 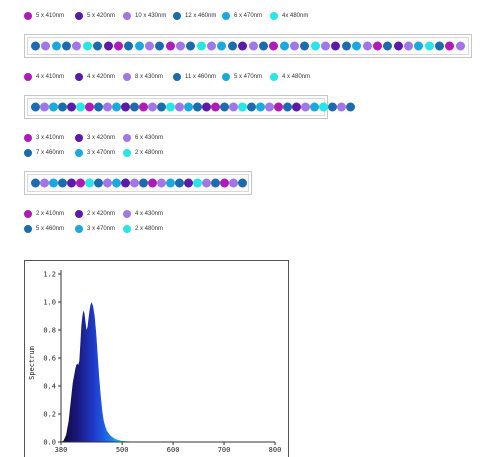 I want to click on x-tick-label: 500, so click(x=122, y=450).